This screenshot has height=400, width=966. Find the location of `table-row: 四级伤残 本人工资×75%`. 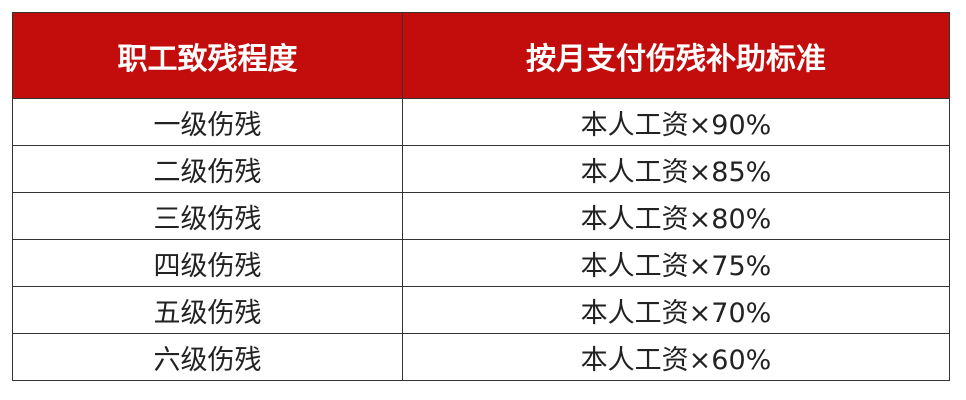

table-row: 四级伤残 本人工资×75% is located at coordinates (481, 263).